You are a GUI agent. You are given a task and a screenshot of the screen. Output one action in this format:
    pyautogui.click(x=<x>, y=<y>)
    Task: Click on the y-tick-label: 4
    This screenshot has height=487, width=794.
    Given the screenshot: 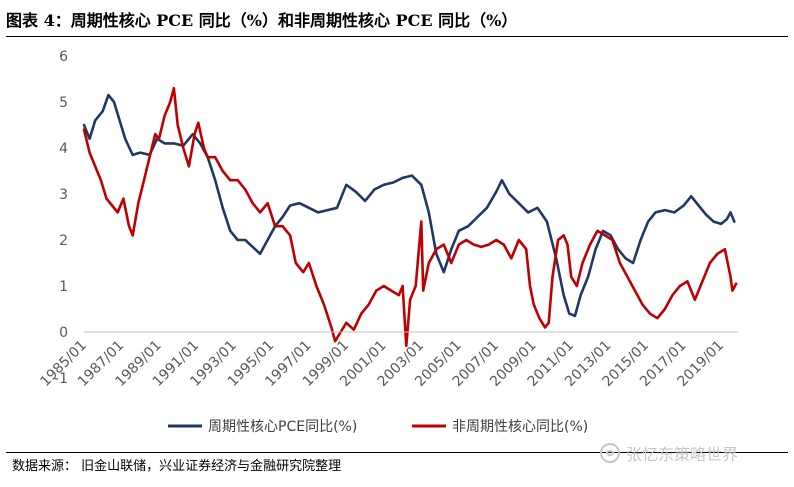 What is the action you would take?
    pyautogui.click(x=63, y=149)
    